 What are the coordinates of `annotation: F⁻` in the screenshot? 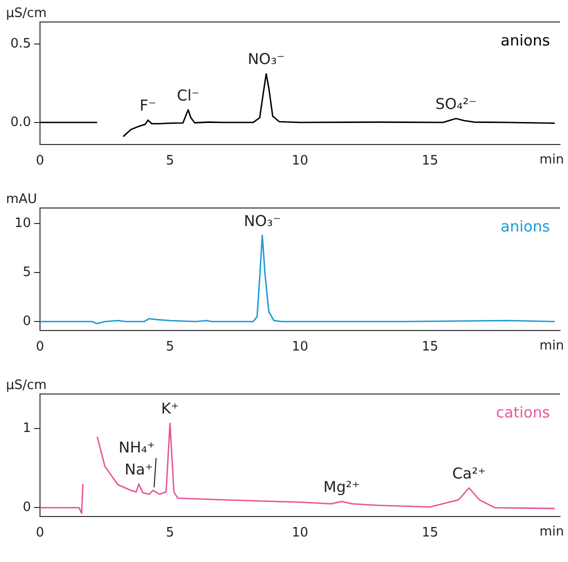 It's located at (148, 105).